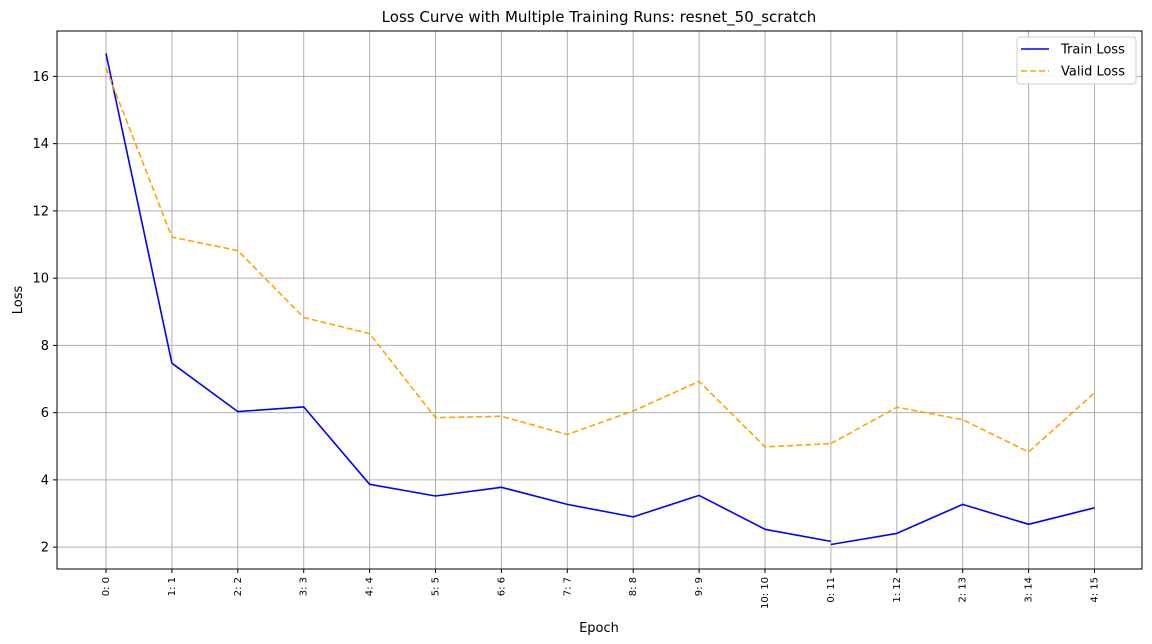 The width and height of the screenshot is (1152, 644). Describe the element at coordinates (106, 586) in the screenshot. I see `x-tick-label: 0` at that location.